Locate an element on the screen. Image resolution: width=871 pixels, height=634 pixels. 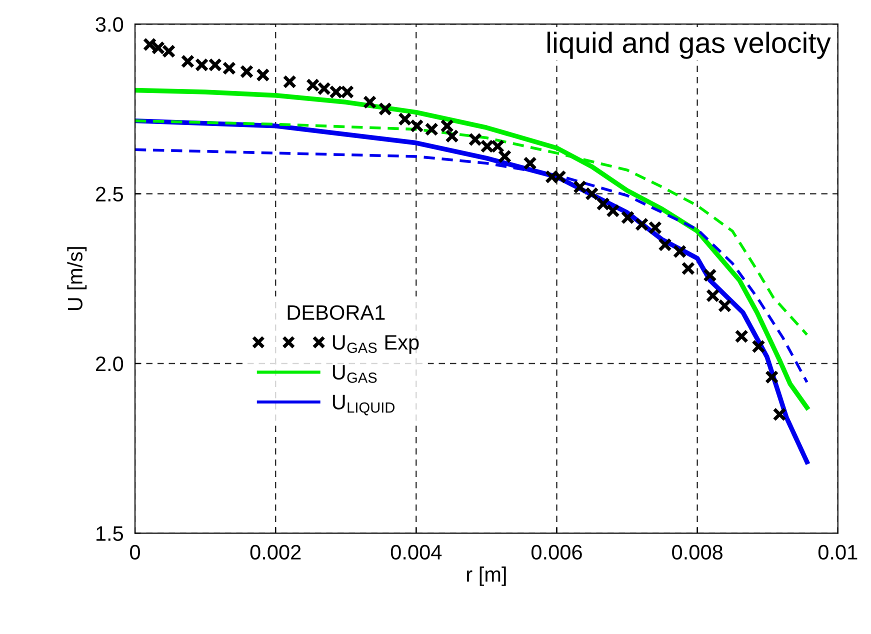
x-tick-label: 0.01 is located at coordinates (838, 552).